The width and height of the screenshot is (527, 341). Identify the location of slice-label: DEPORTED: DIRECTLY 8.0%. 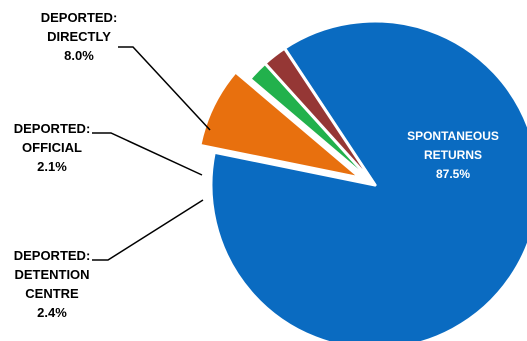
(79, 36).